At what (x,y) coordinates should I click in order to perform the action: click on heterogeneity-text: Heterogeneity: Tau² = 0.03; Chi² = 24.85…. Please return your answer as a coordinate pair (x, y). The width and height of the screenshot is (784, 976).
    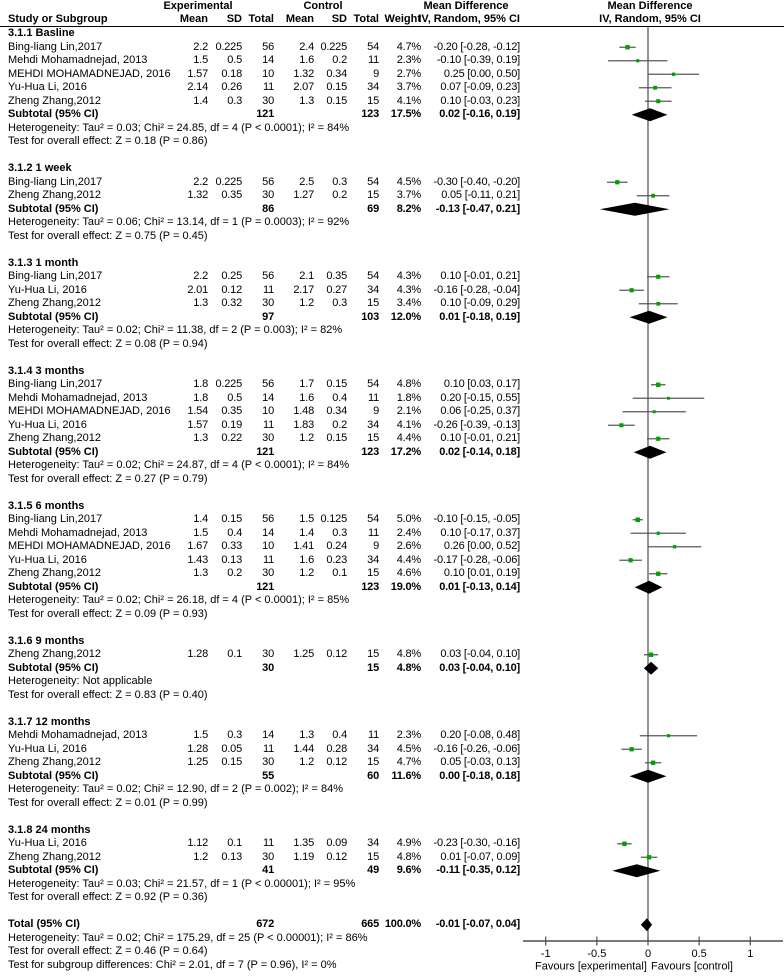
    Looking at the image, I should click on (179, 127).